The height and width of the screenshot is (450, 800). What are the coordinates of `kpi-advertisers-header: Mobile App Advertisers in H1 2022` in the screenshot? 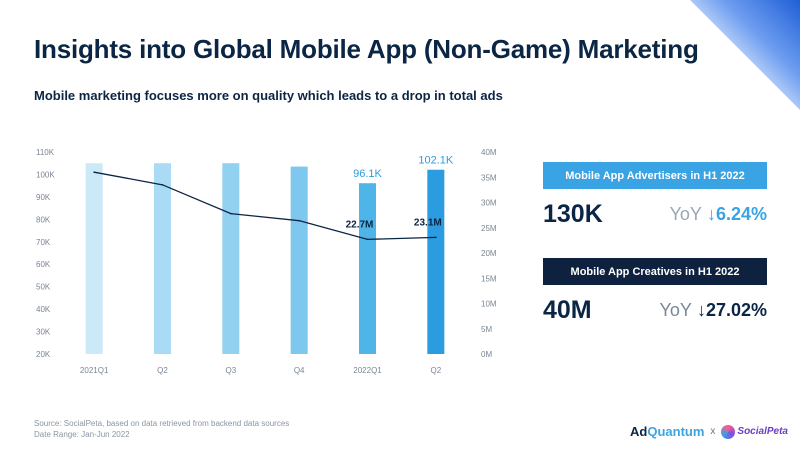 It's located at (655, 175).